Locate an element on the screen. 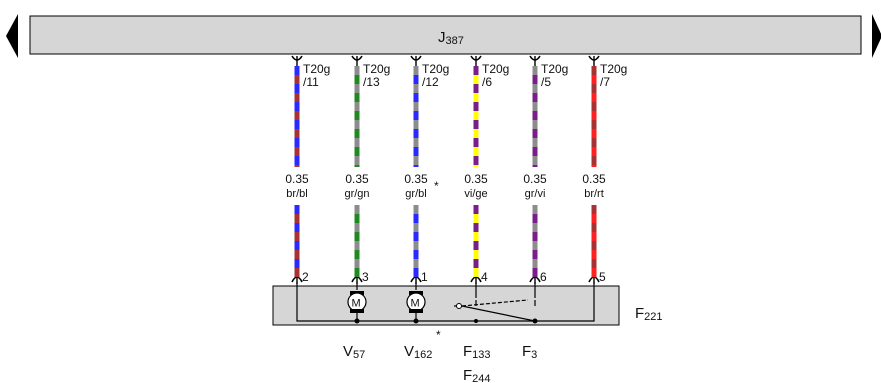 The height and width of the screenshot is (383, 881). component-label-f3: F3 is located at coordinates (529, 352).